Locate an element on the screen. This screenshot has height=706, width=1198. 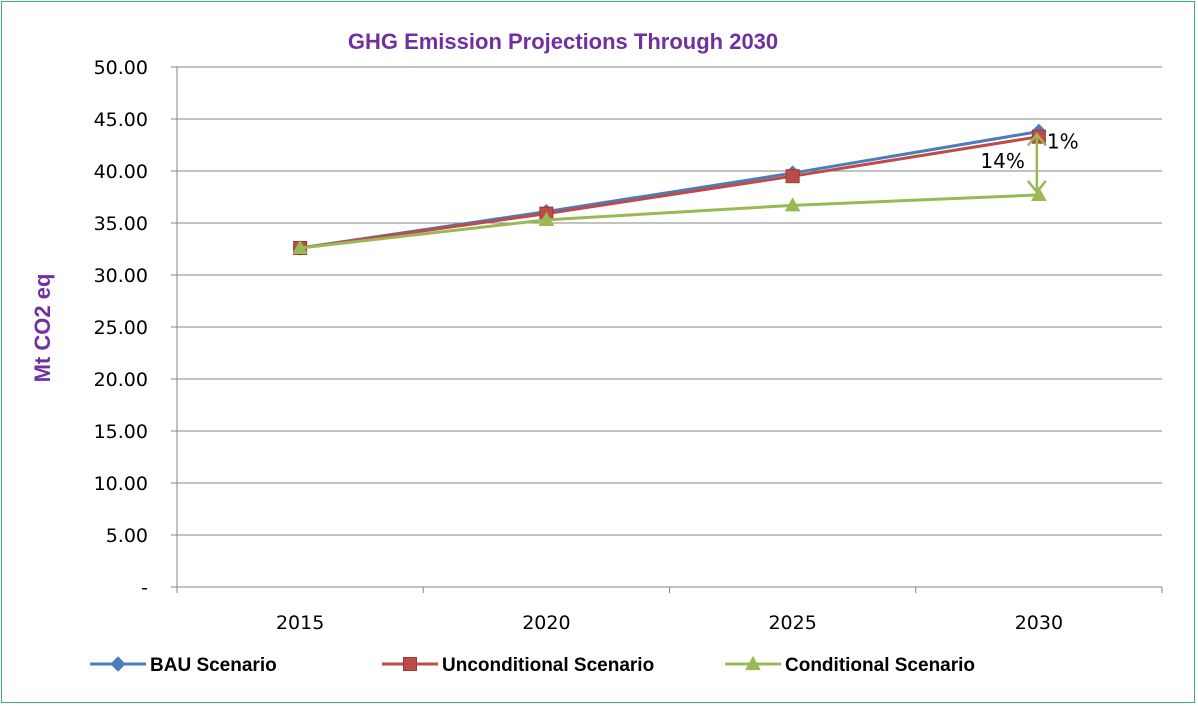
y-tick-label: - is located at coordinates (144, 588).